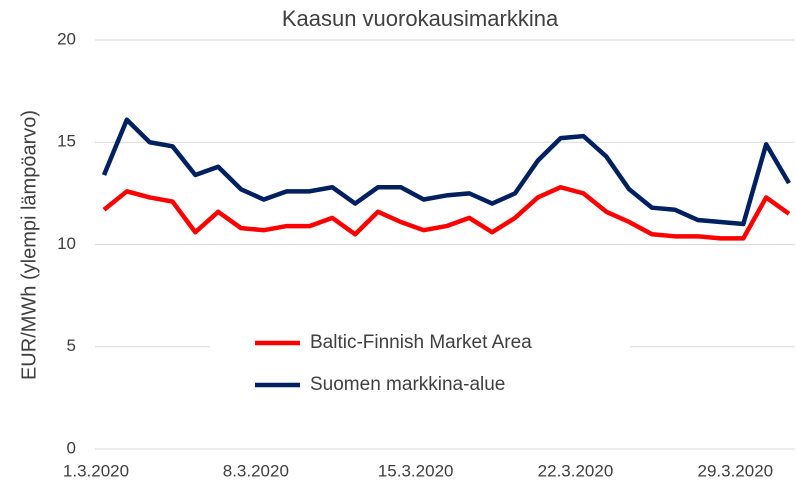 Image resolution: width=796 pixels, height=485 pixels. What do you see at coordinates (421, 342) in the screenshot?
I see `legend-label: Baltic-Finnish Market Area` at bounding box center [421, 342].